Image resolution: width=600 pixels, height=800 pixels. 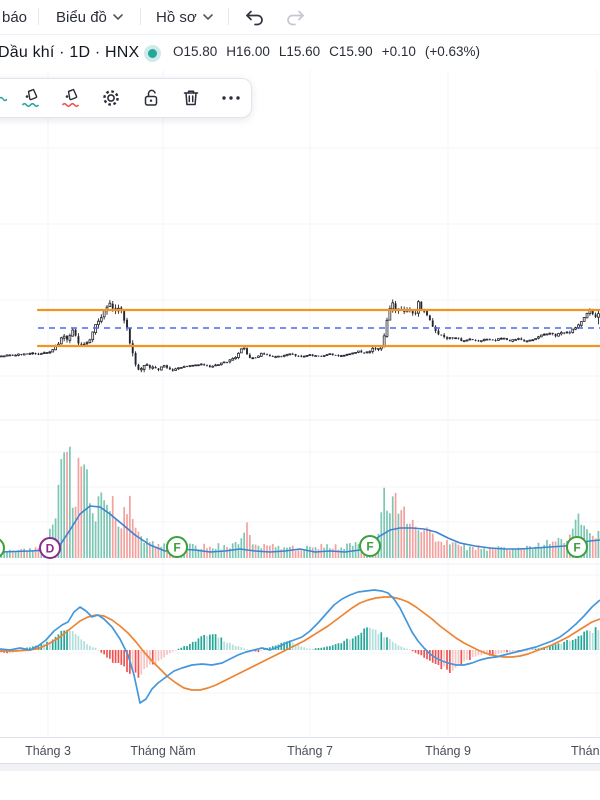 I want to click on more-options-icon, so click(x=231, y=98).